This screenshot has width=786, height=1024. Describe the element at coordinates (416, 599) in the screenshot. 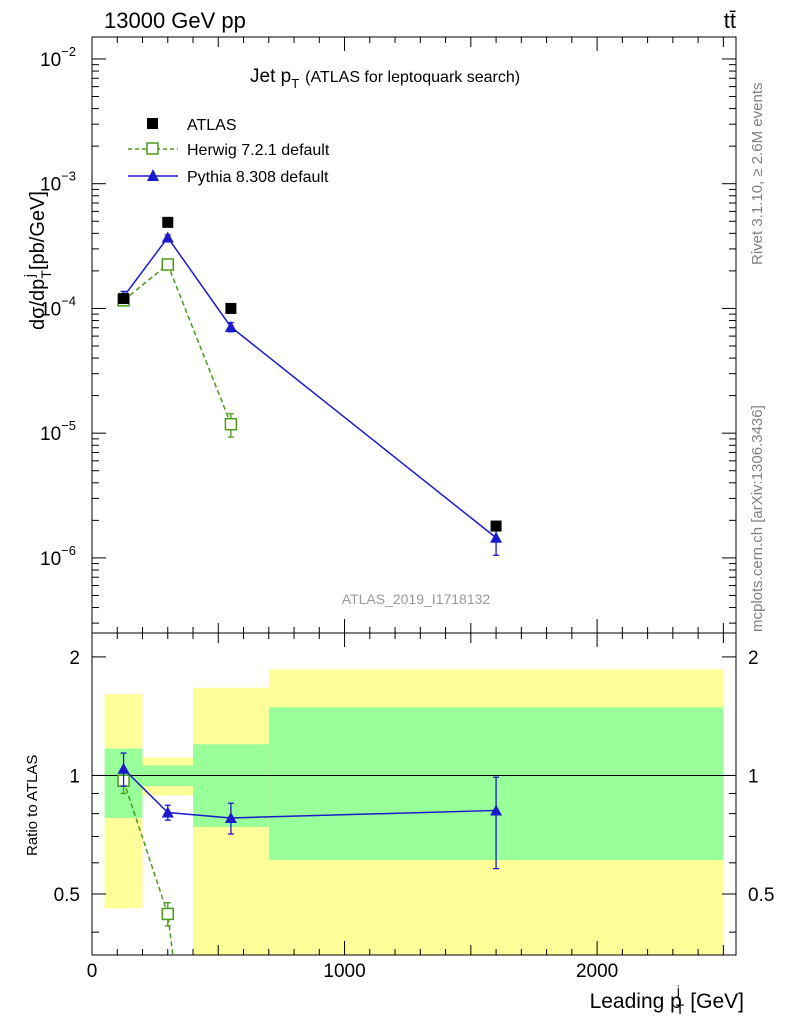

I see `watermark: ATLAS_2019_I1718132` at that location.